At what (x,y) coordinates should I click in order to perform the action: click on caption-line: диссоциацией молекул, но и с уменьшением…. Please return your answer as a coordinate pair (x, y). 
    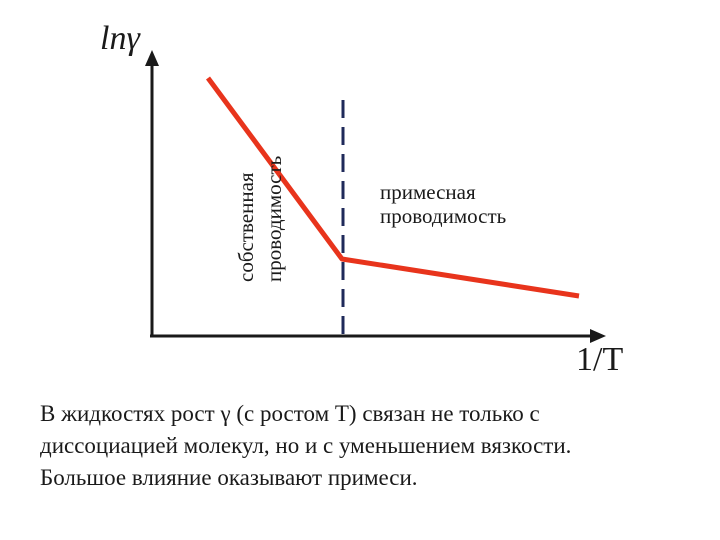
    Looking at the image, I should click on (306, 445).